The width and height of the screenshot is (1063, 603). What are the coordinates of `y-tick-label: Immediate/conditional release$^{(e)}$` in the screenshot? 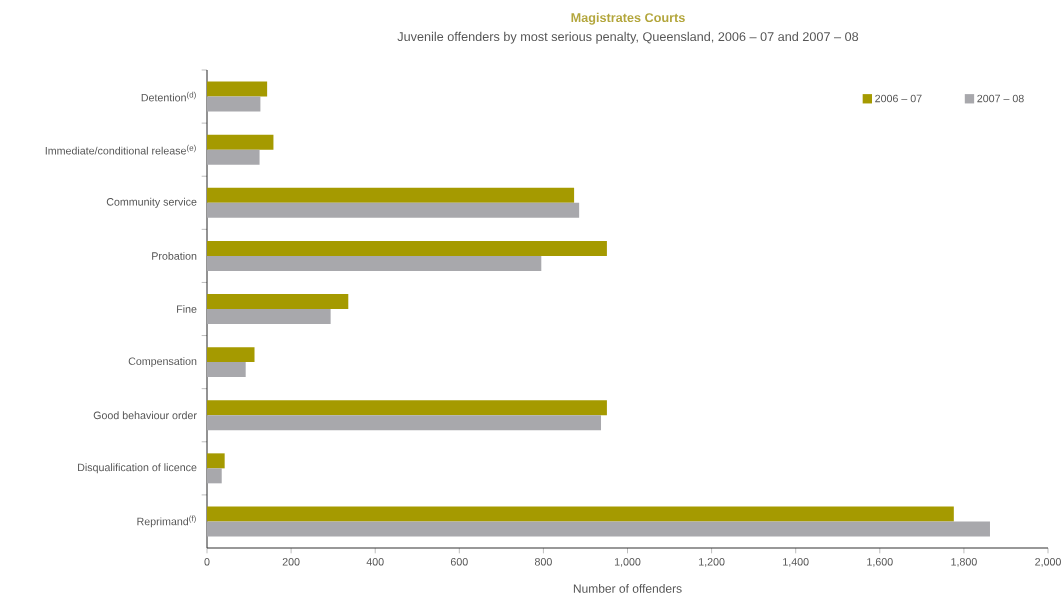 It's located at (120, 149).